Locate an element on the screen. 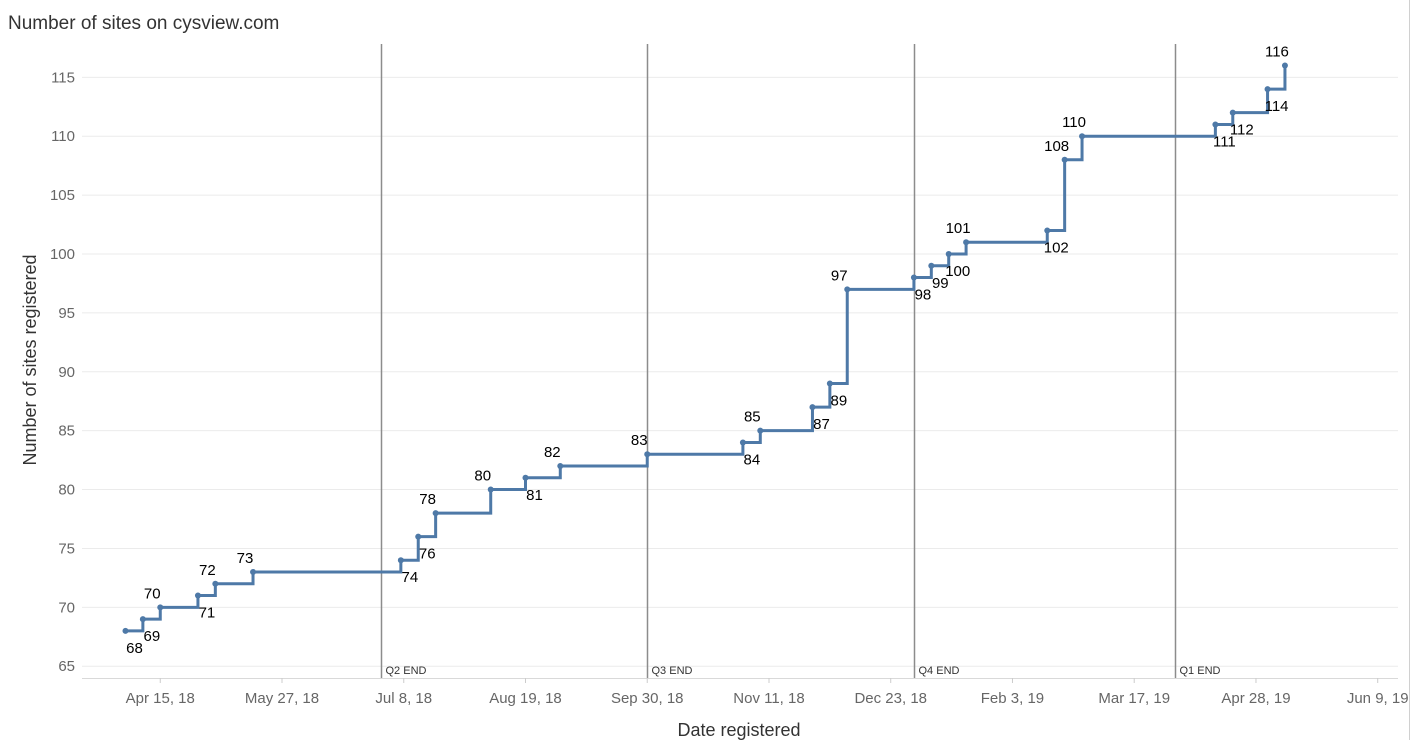 The height and width of the screenshot is (740, 1414). y-tick-label: 75 is located at coordinates (66, 548).